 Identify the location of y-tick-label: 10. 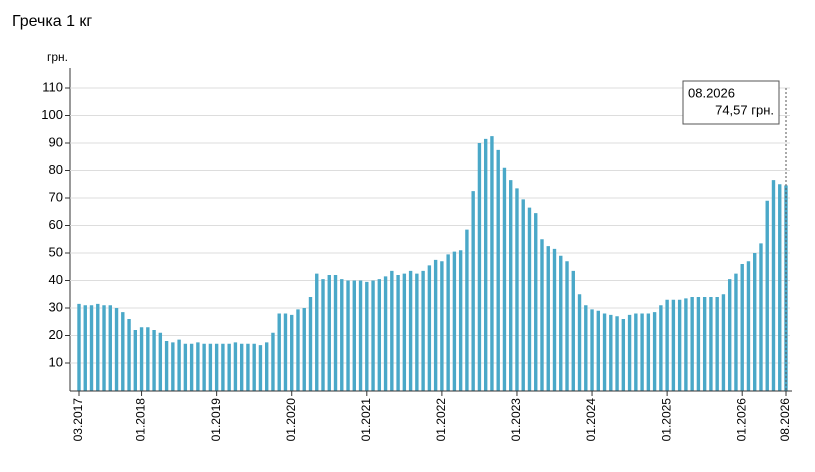
(56, 361).